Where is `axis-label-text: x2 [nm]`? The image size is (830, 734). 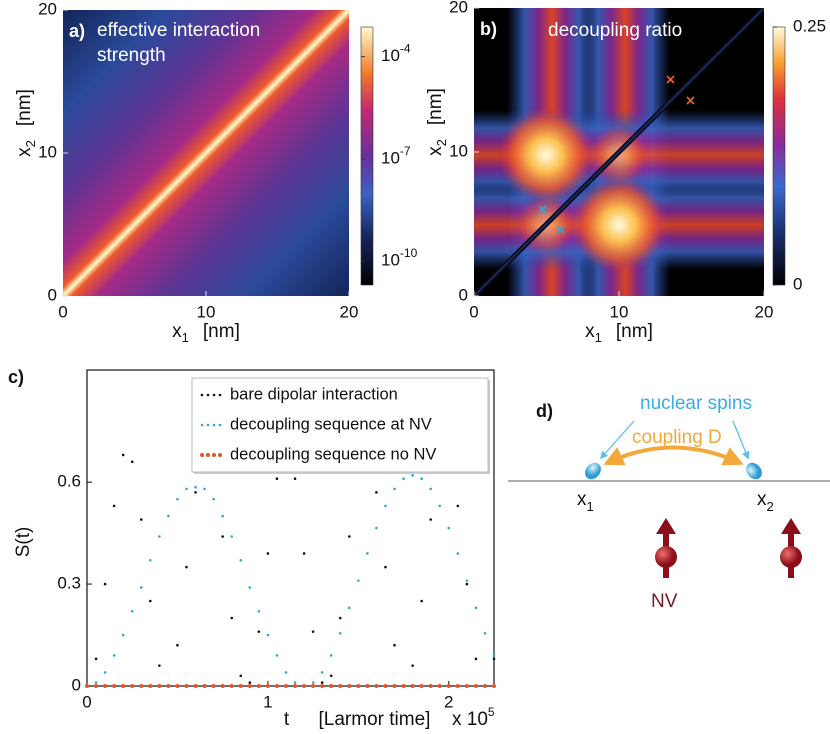 axis-label-text: x2 [nm] is located at coordinates (26, 123).